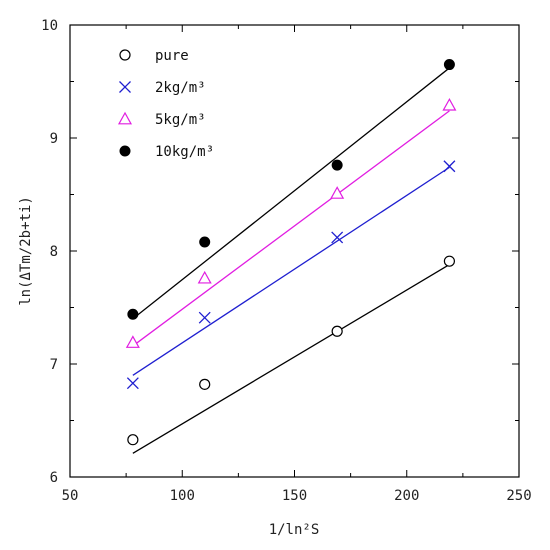 The width and height of the screenshot is (550, 550). What do you see at coordinates (182, 496) in the screenshot?
I see `x-tick-label: 100` at bounding box center [182, 496].